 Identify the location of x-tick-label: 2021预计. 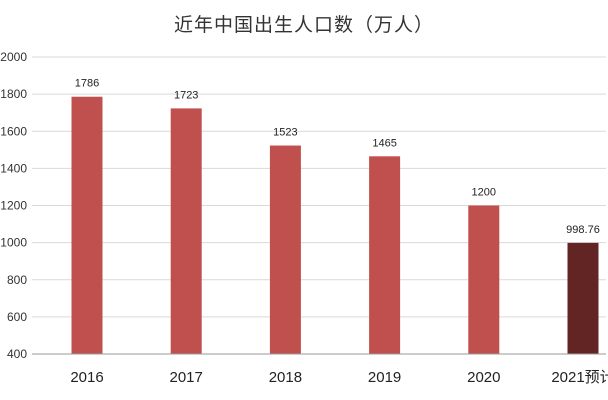
(579, 377).